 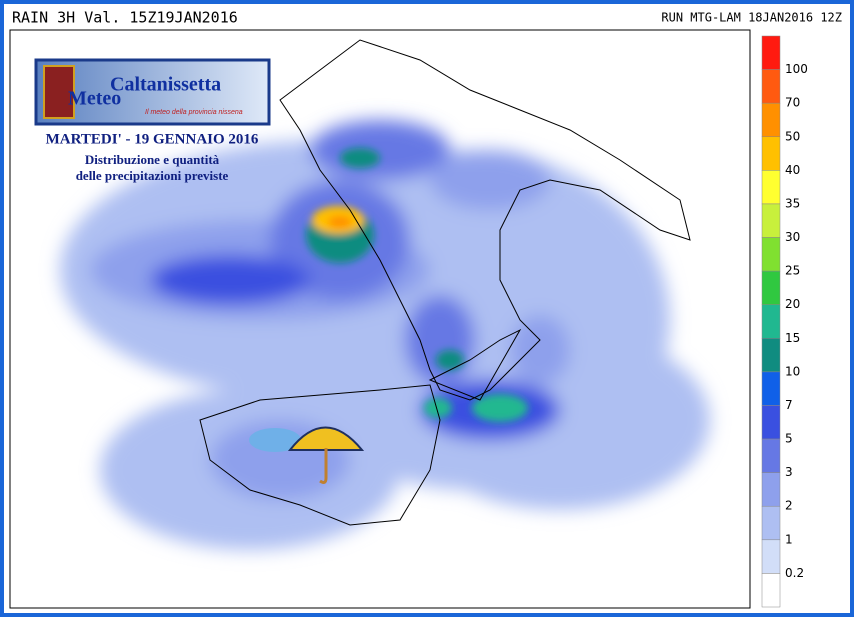 I want to click on legend-label: 50, so click(x=792, y=136).